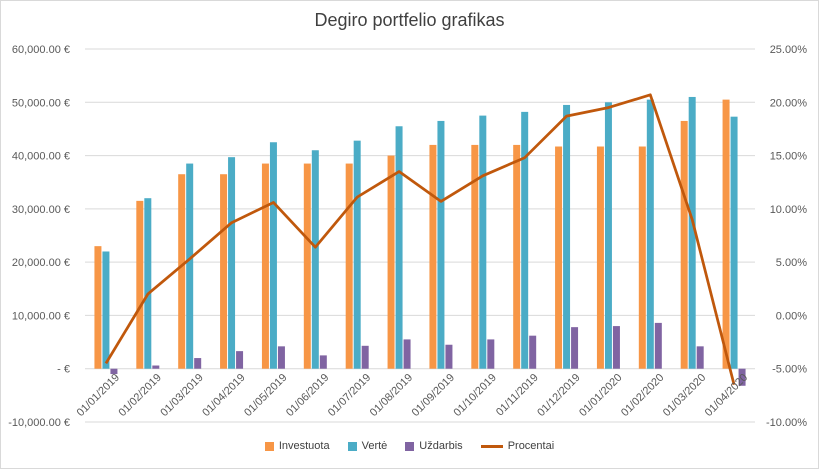 The height and width of the screenshot is (469, 819). I want to click on legend-swatch-verte, so click(352, 446).